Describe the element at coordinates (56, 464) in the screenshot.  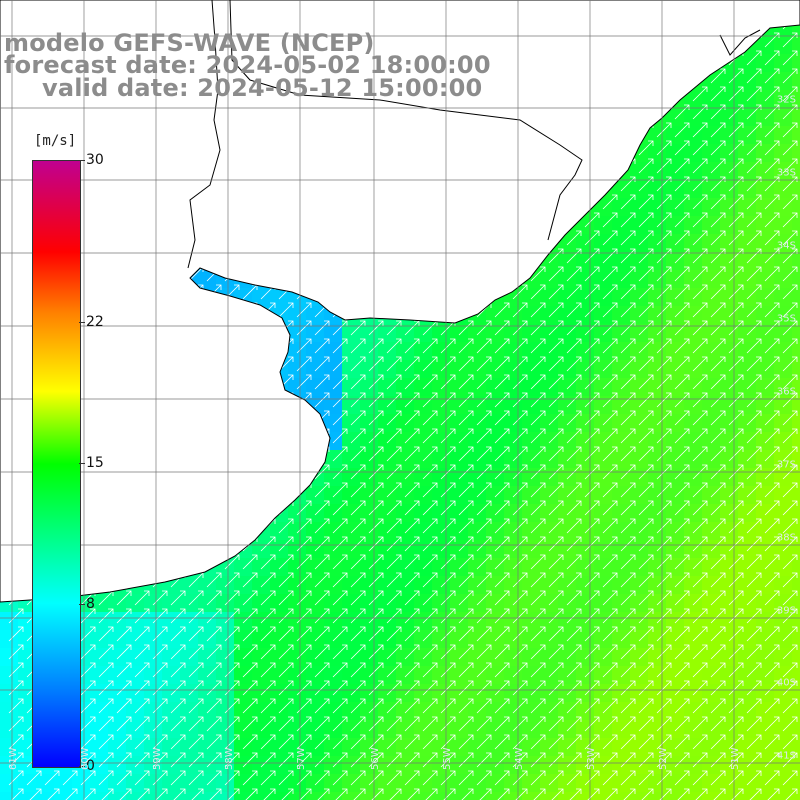
I see `colorbar` at that location.